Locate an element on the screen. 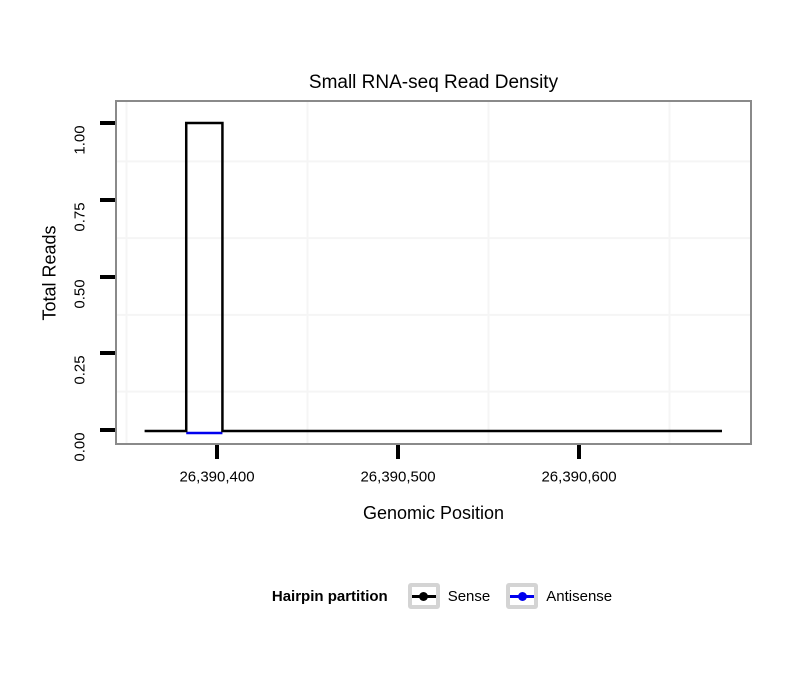 This screenshot has width=810, height=690. x-tick-label: 26,390,400 is located at coordinates (217, 477).